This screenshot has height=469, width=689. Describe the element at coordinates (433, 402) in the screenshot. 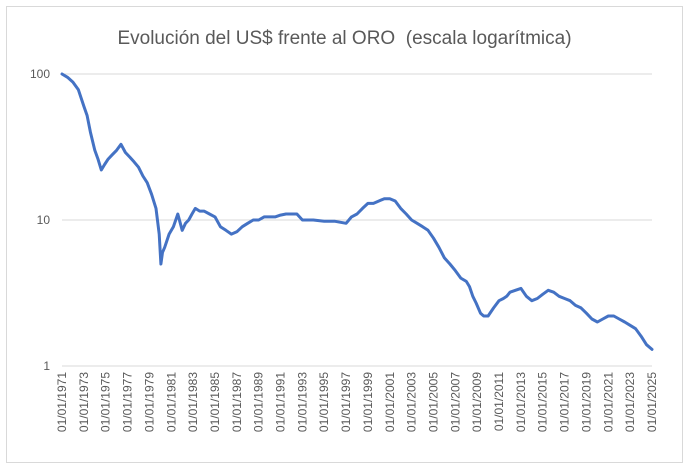

I see `x-tick-label: 01/01/2005` at that location.